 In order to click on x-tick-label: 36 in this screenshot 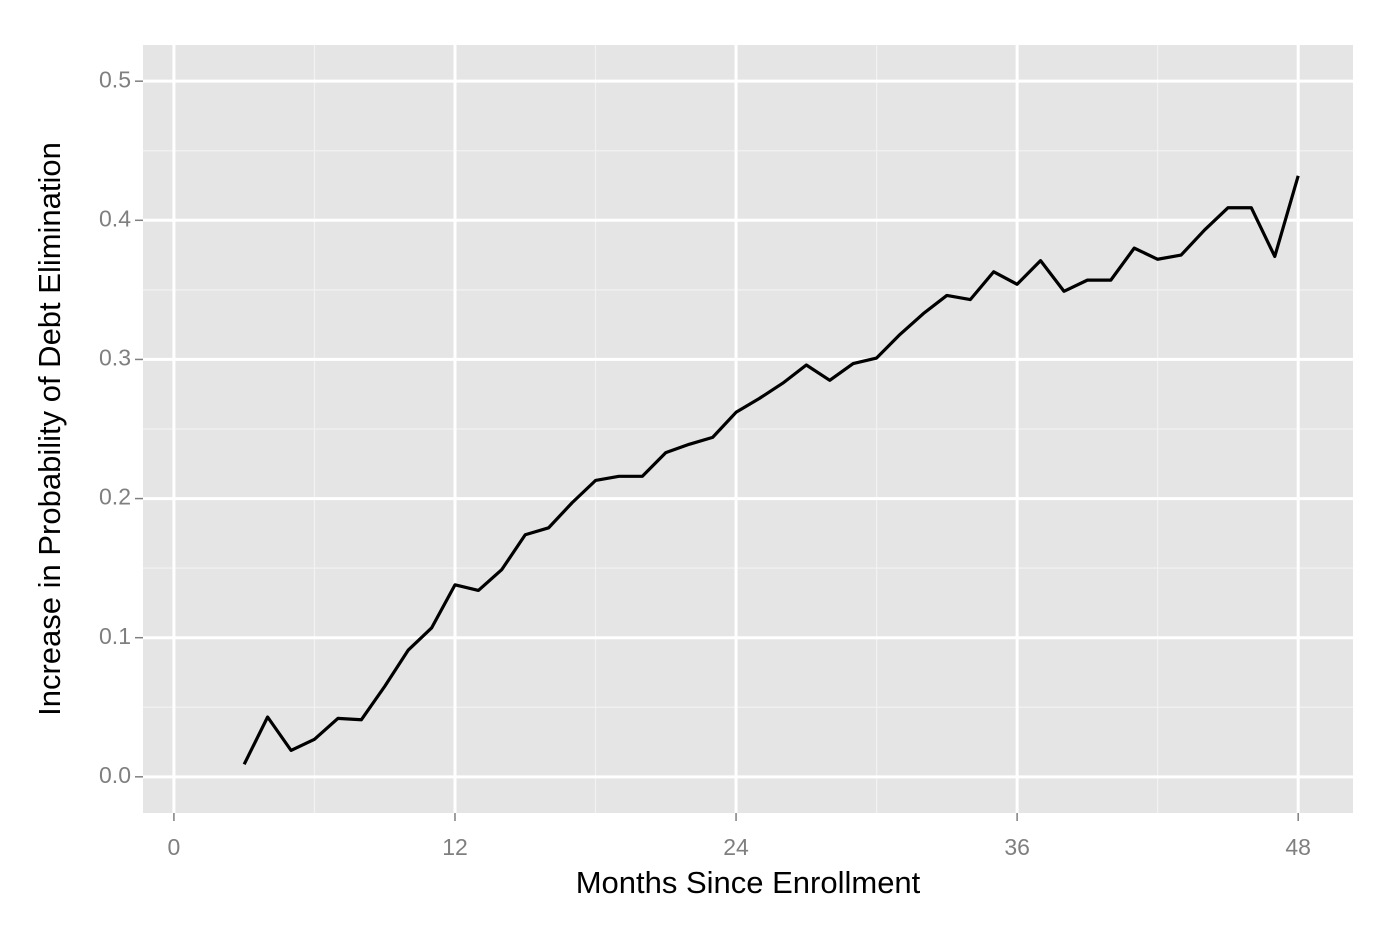, I will do `click(1017, 847)`.